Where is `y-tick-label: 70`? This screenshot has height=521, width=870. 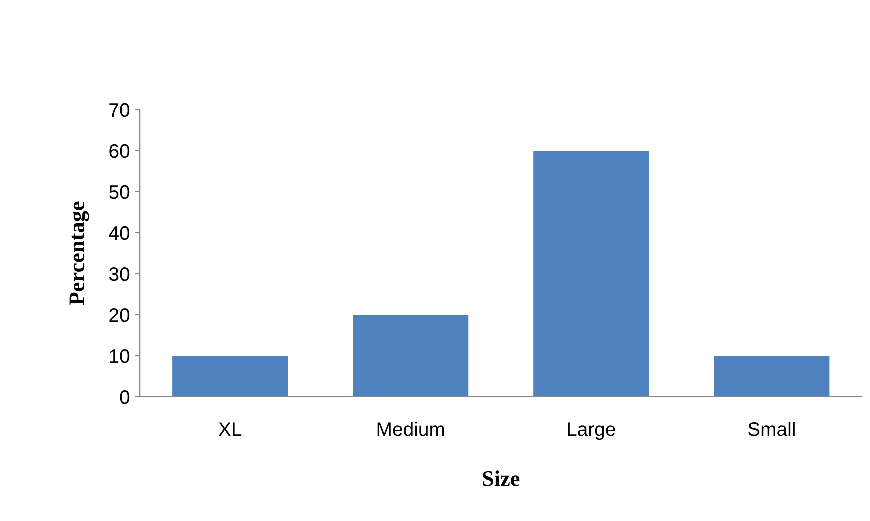 y-tick-label: 70 is located at coordinates (120, 110).